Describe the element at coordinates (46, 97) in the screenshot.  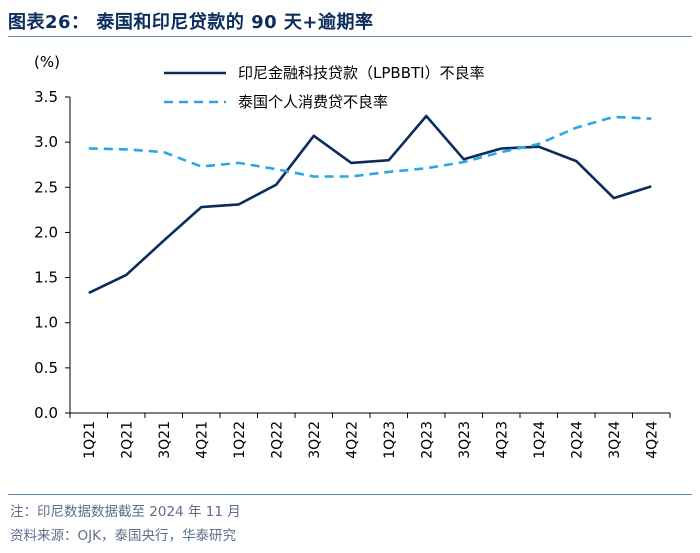
I see `y-tick-label: 3.5` at that location.